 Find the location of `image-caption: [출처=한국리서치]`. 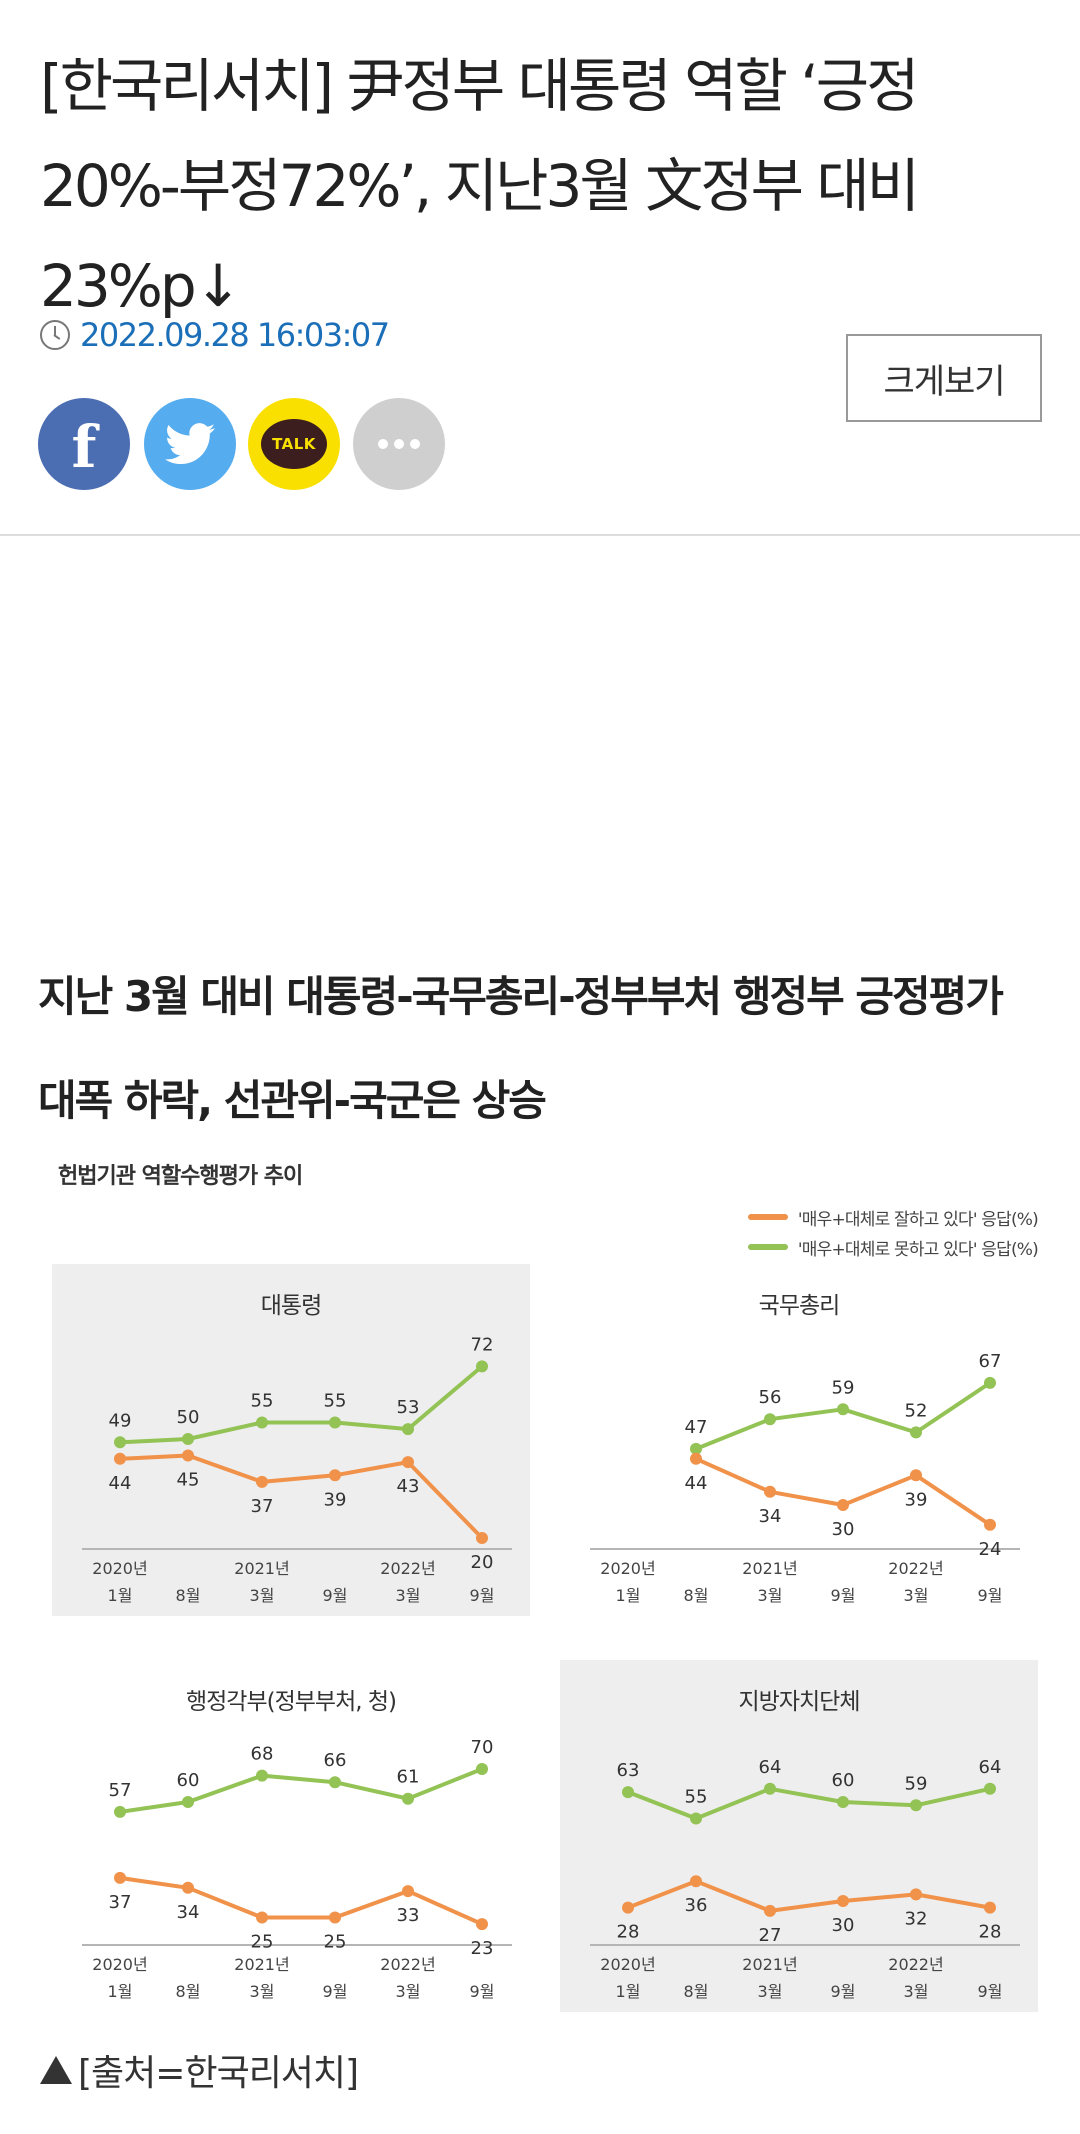

image-caption: [출처=한국리서치] is located at coordinates (199, 2070).